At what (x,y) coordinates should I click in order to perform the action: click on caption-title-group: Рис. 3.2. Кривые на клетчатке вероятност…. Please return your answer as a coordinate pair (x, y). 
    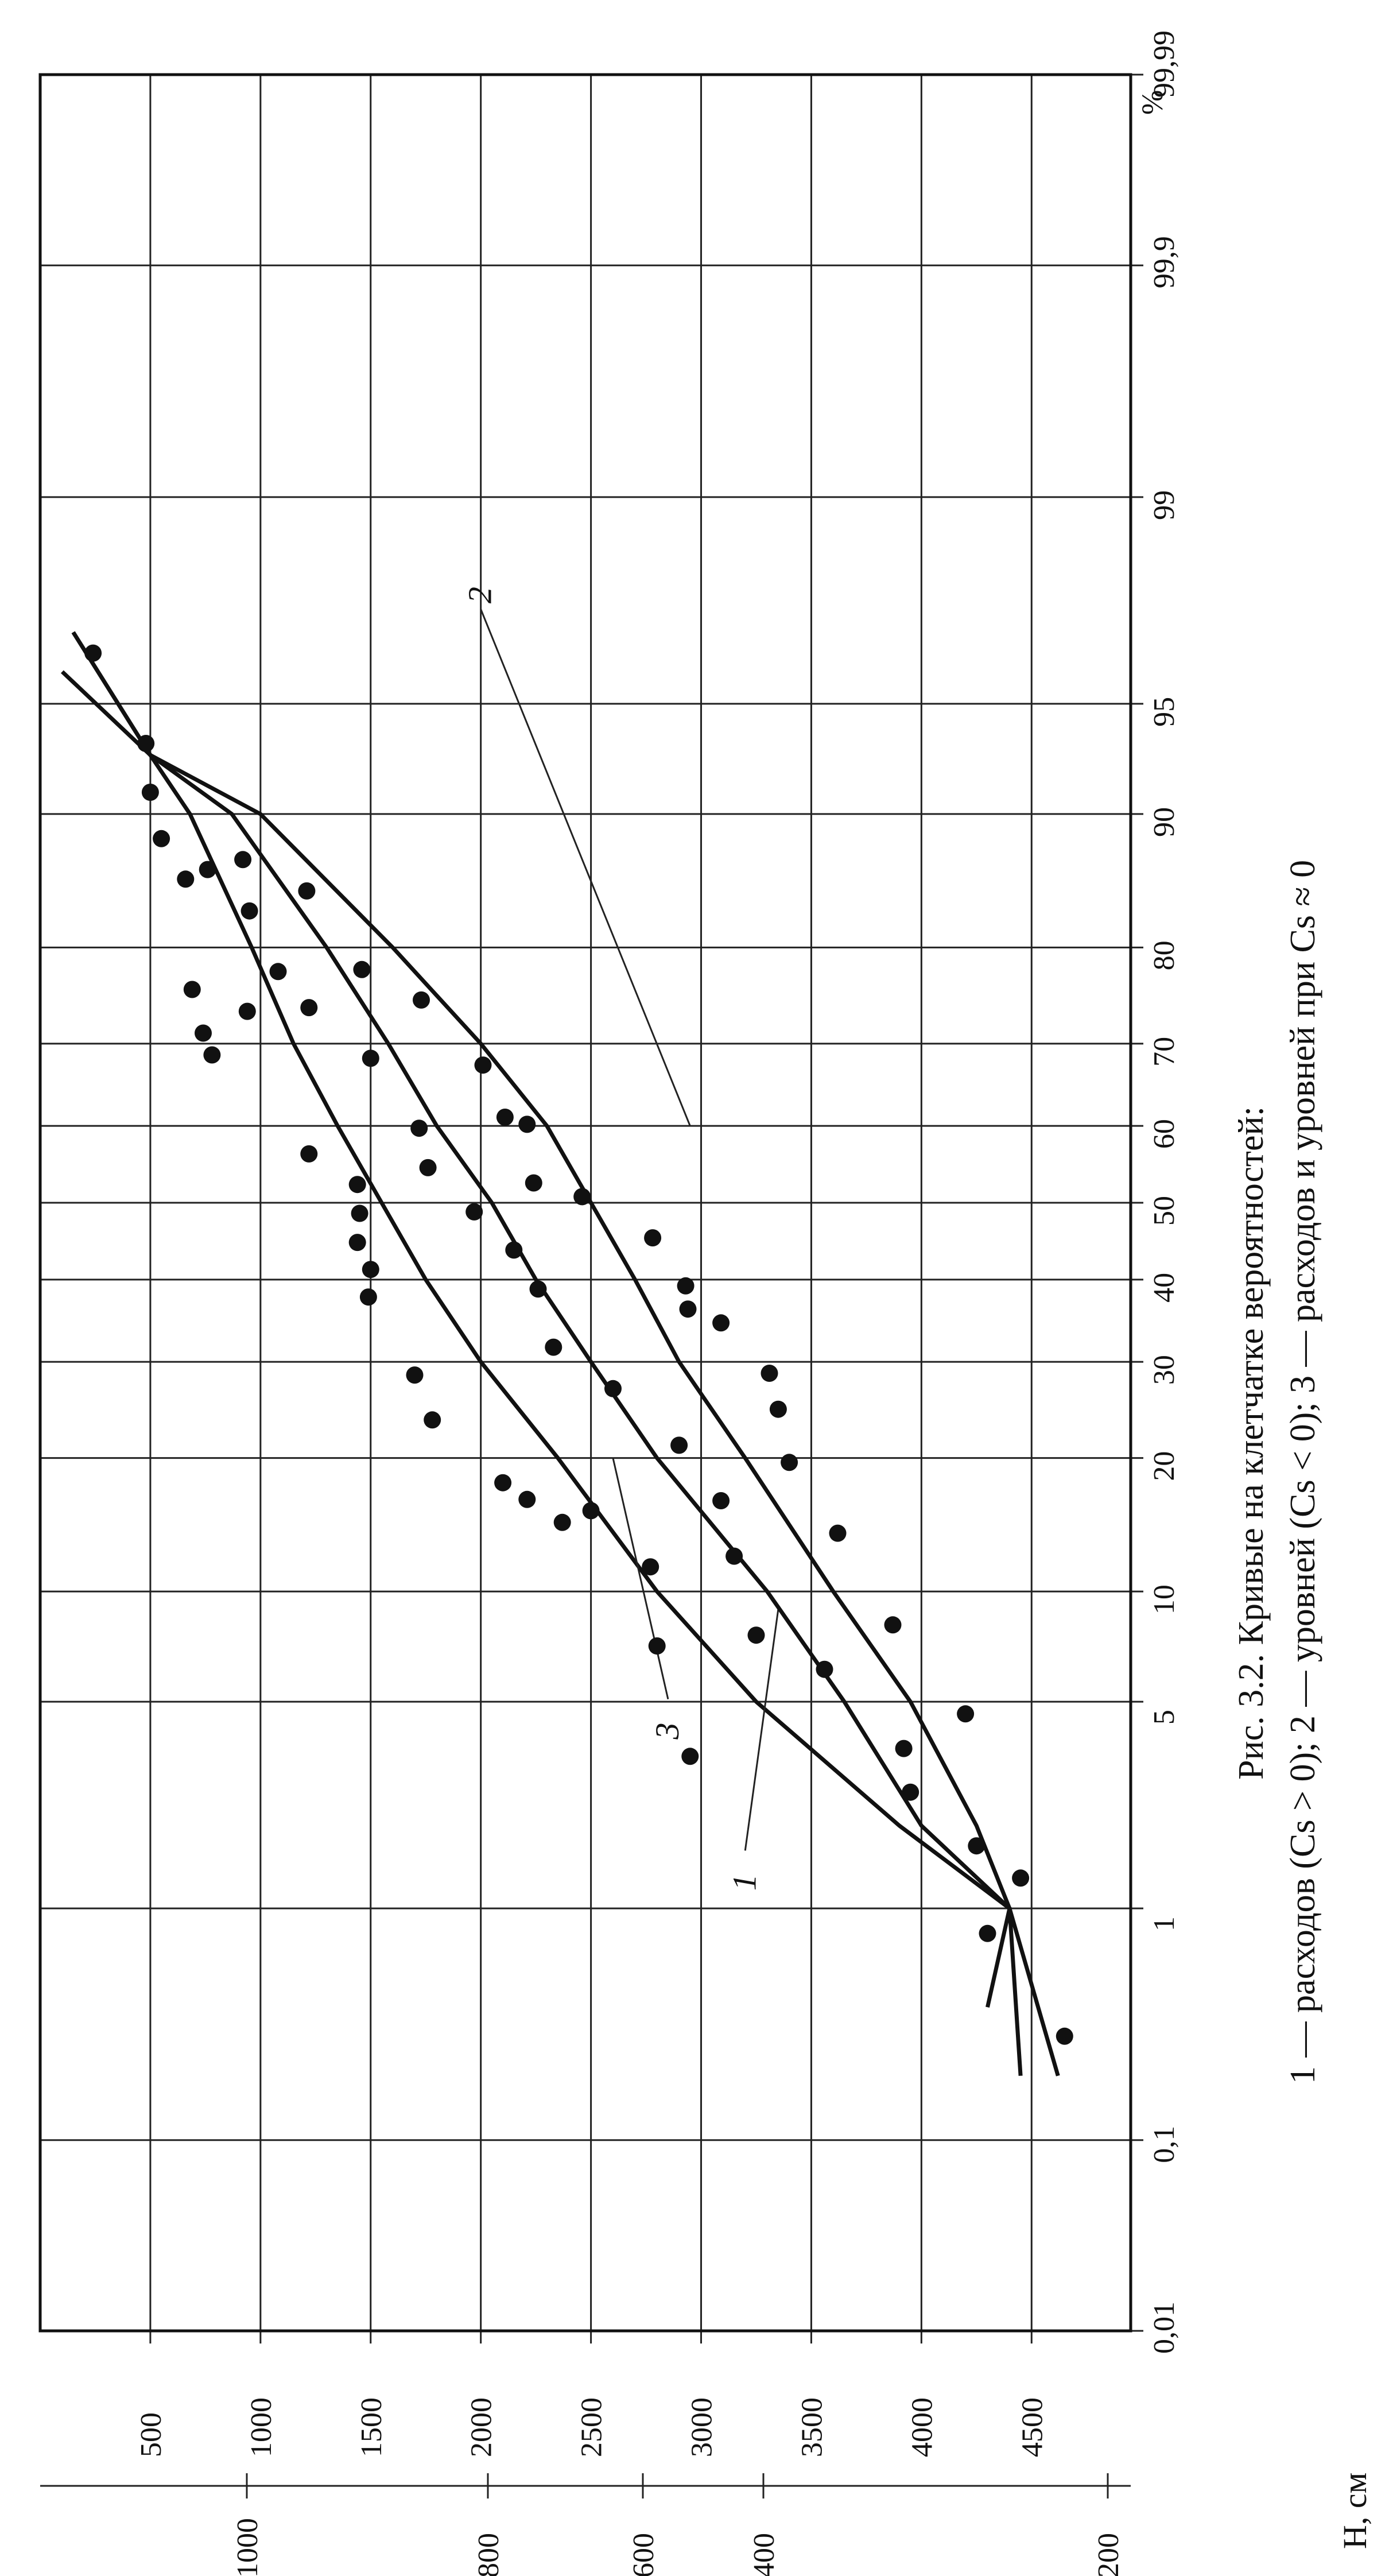
    Looking at the image, I should click on (1251, 1443).